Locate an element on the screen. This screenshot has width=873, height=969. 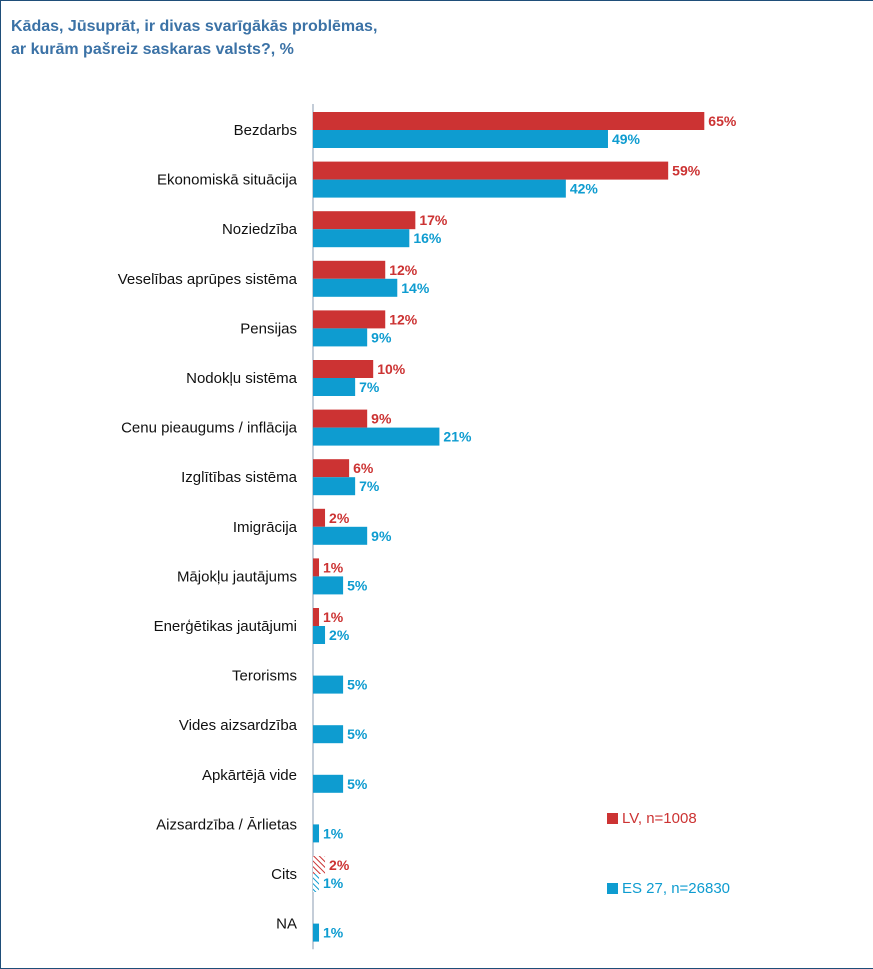
legend-item-es27: ES 27, n=26830 is located at coordinates (668, 888).